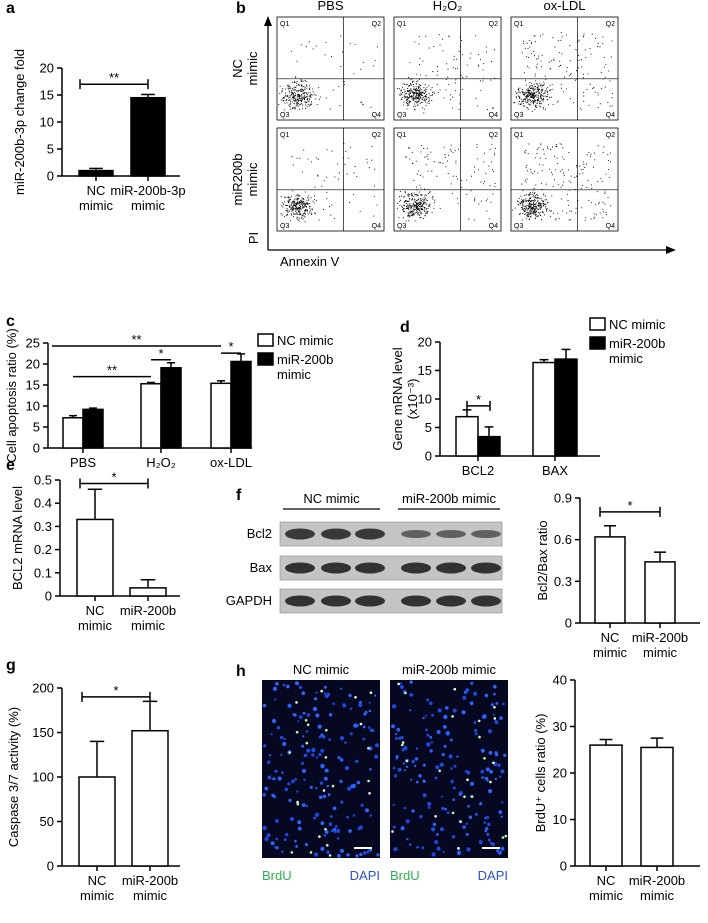 Image resolution: width=708 pixels, height=923 pixels. I want to click on y-tick-label: 0.1, so click(43, 572).